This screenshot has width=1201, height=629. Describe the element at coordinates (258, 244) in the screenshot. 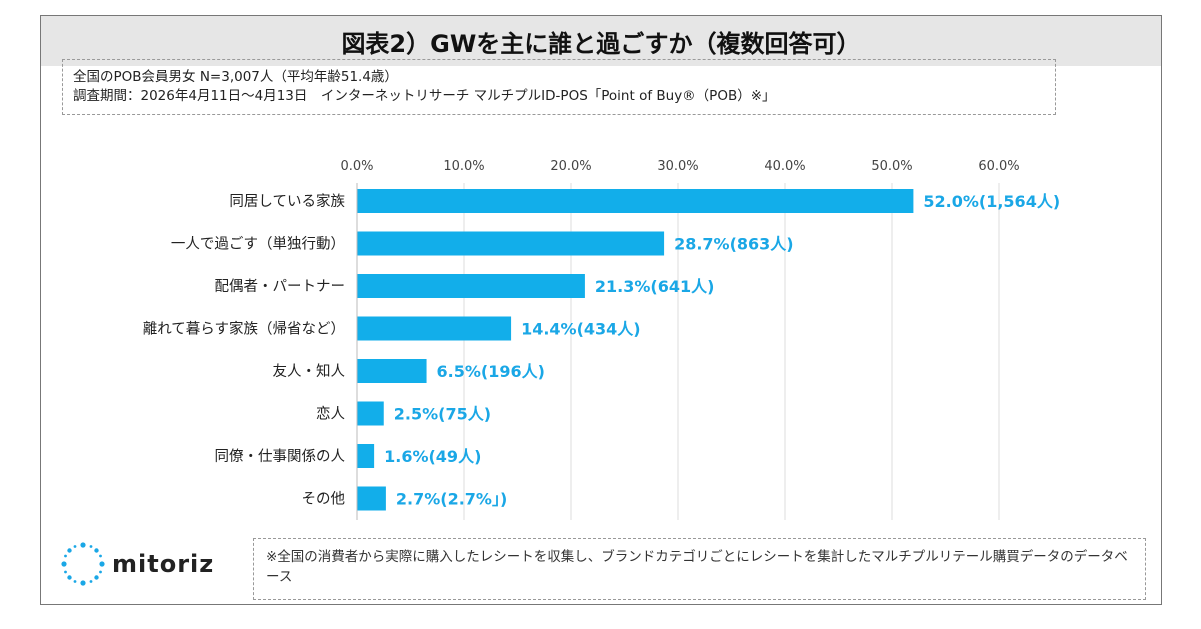

I see `category-label: 一人で過ごす（単独行動）` at that location.